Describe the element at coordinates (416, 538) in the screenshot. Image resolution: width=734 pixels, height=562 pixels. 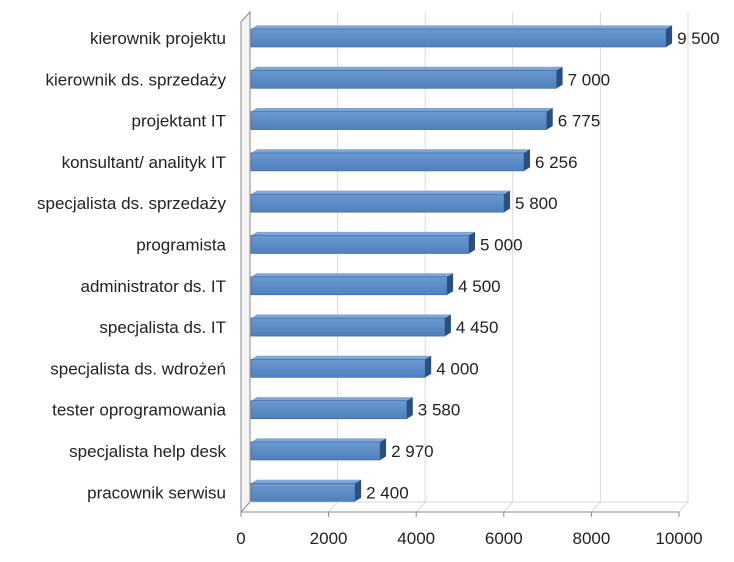
I see `x-tick-label: 4000` at that location.